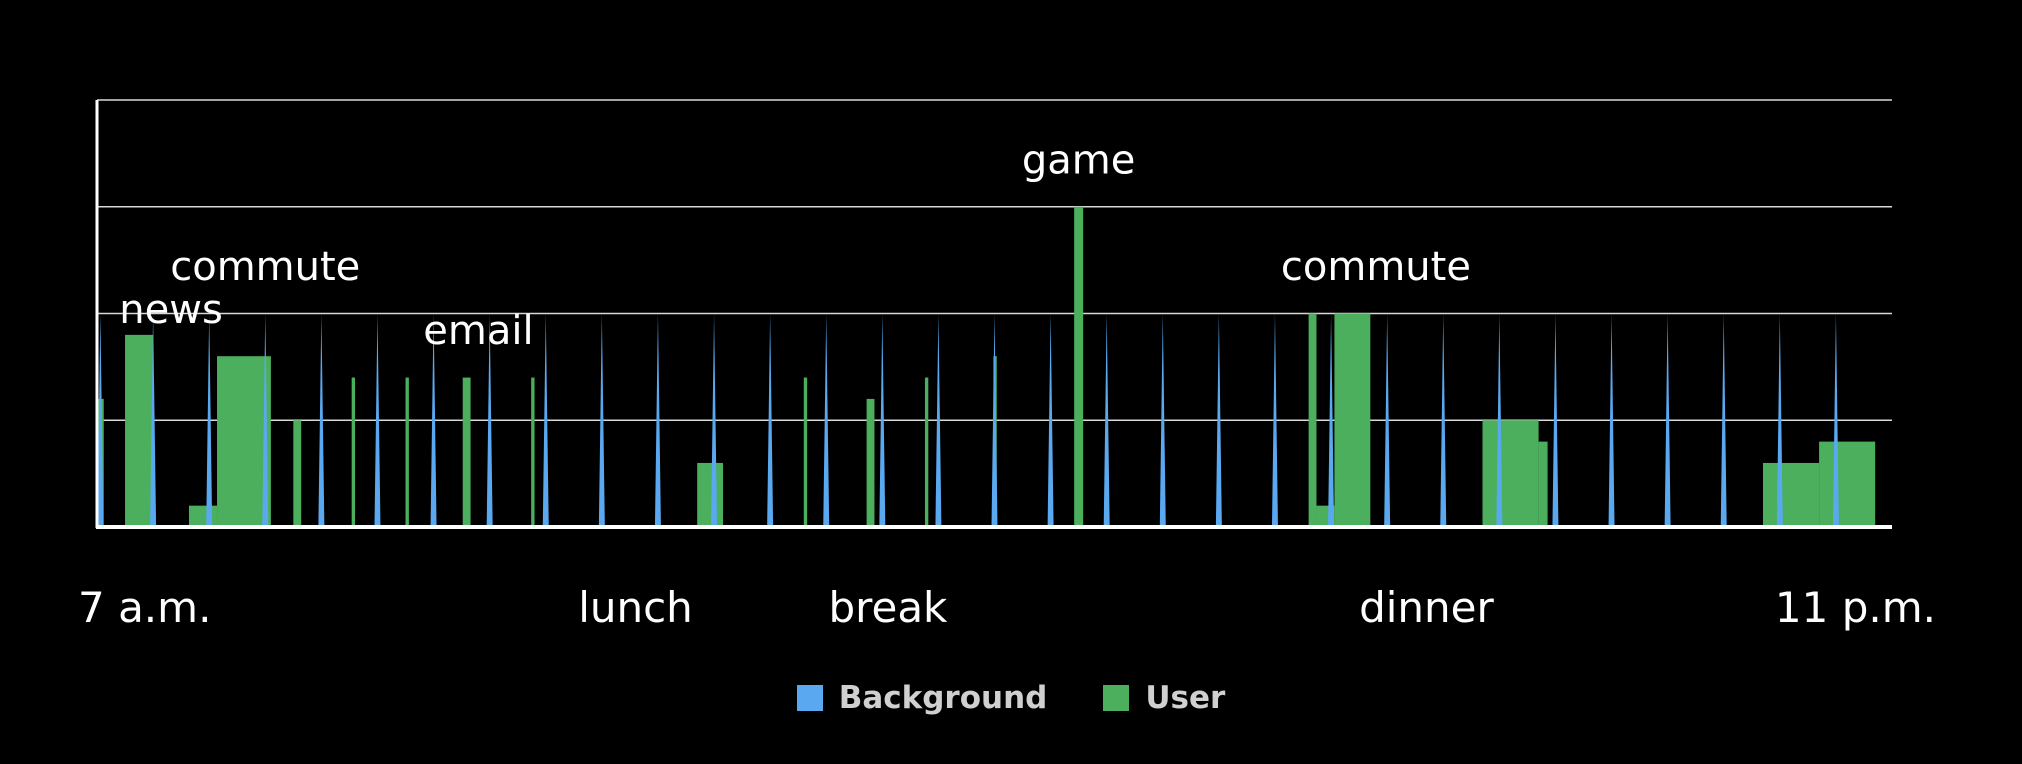 This screenshot has height=764, width=2022. I want to click on legend-swatch-background, so click(809, 698).